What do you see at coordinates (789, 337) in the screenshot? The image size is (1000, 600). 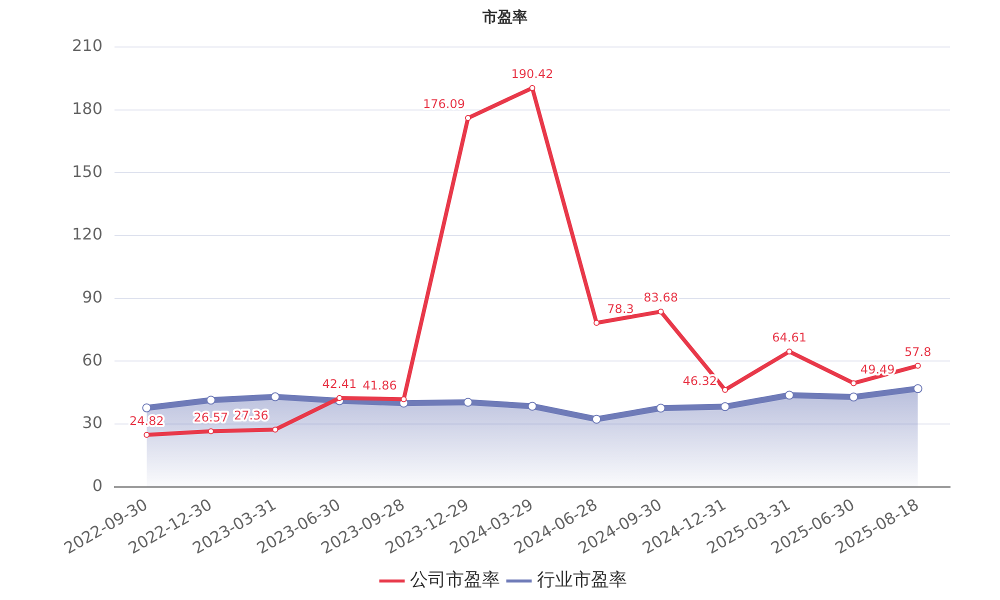 I see `data-label: 64.61` at bounding box center [789, 337].